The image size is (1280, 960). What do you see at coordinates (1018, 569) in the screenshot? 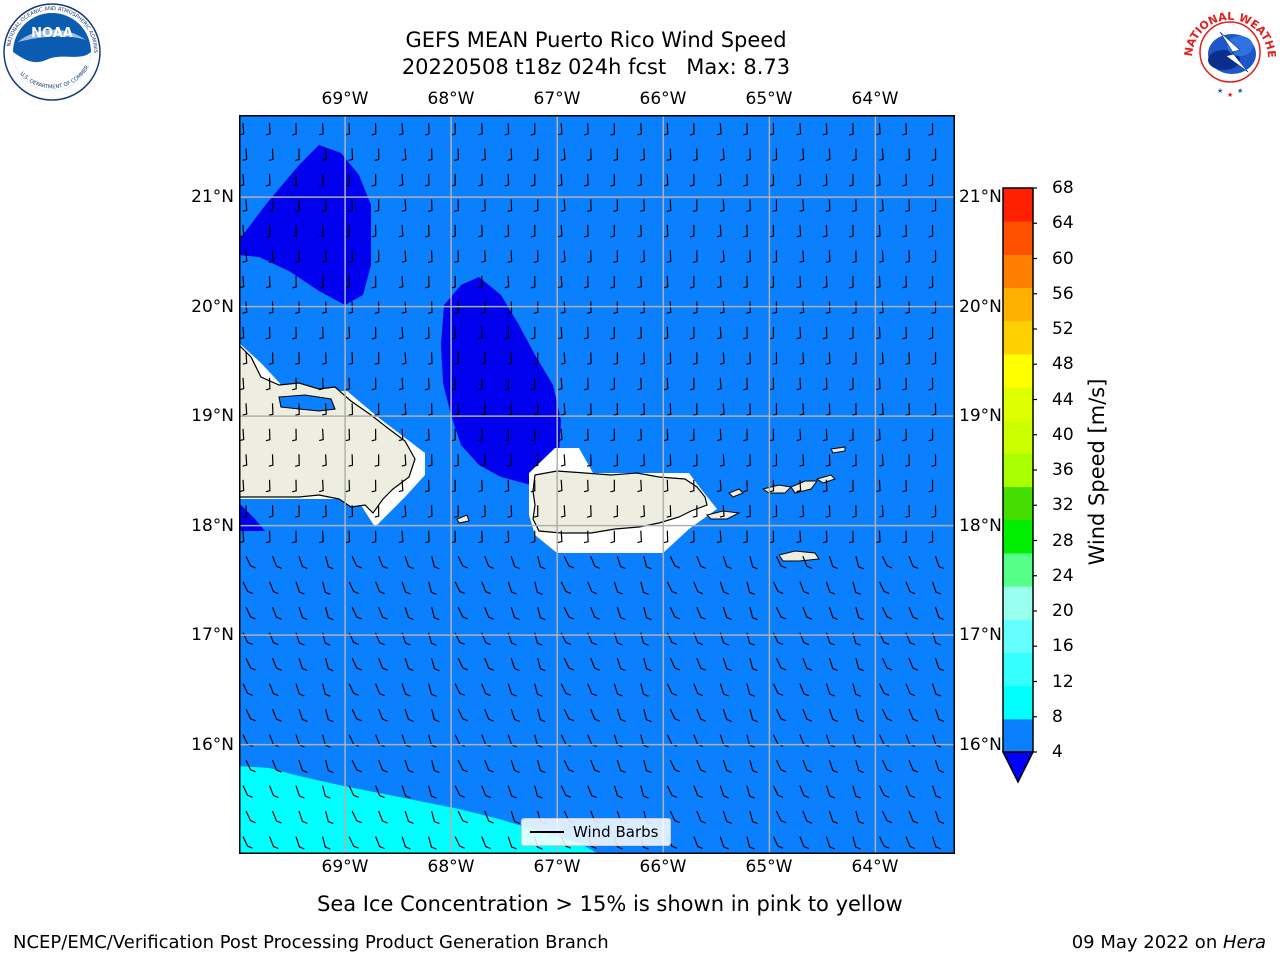
I see `colorbar-band` at bounding box center [1018, 569].